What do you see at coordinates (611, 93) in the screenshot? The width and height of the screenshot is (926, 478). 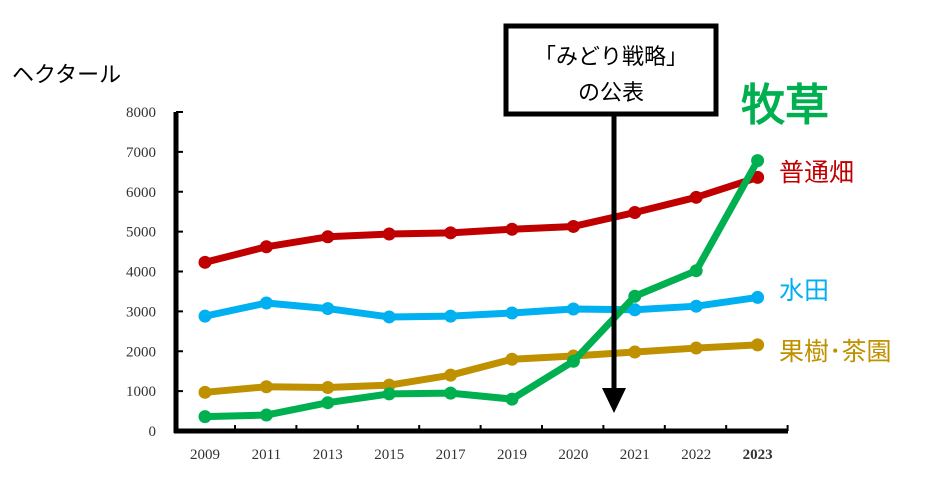 I see `callout-text-line2: の公表` at bounding box center [611, 93].